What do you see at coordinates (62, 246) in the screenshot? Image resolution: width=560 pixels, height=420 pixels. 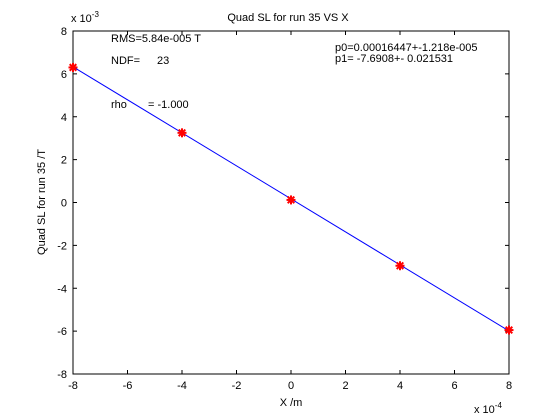 I see `y-tick-label: -2` at bounding box center [62, 246].